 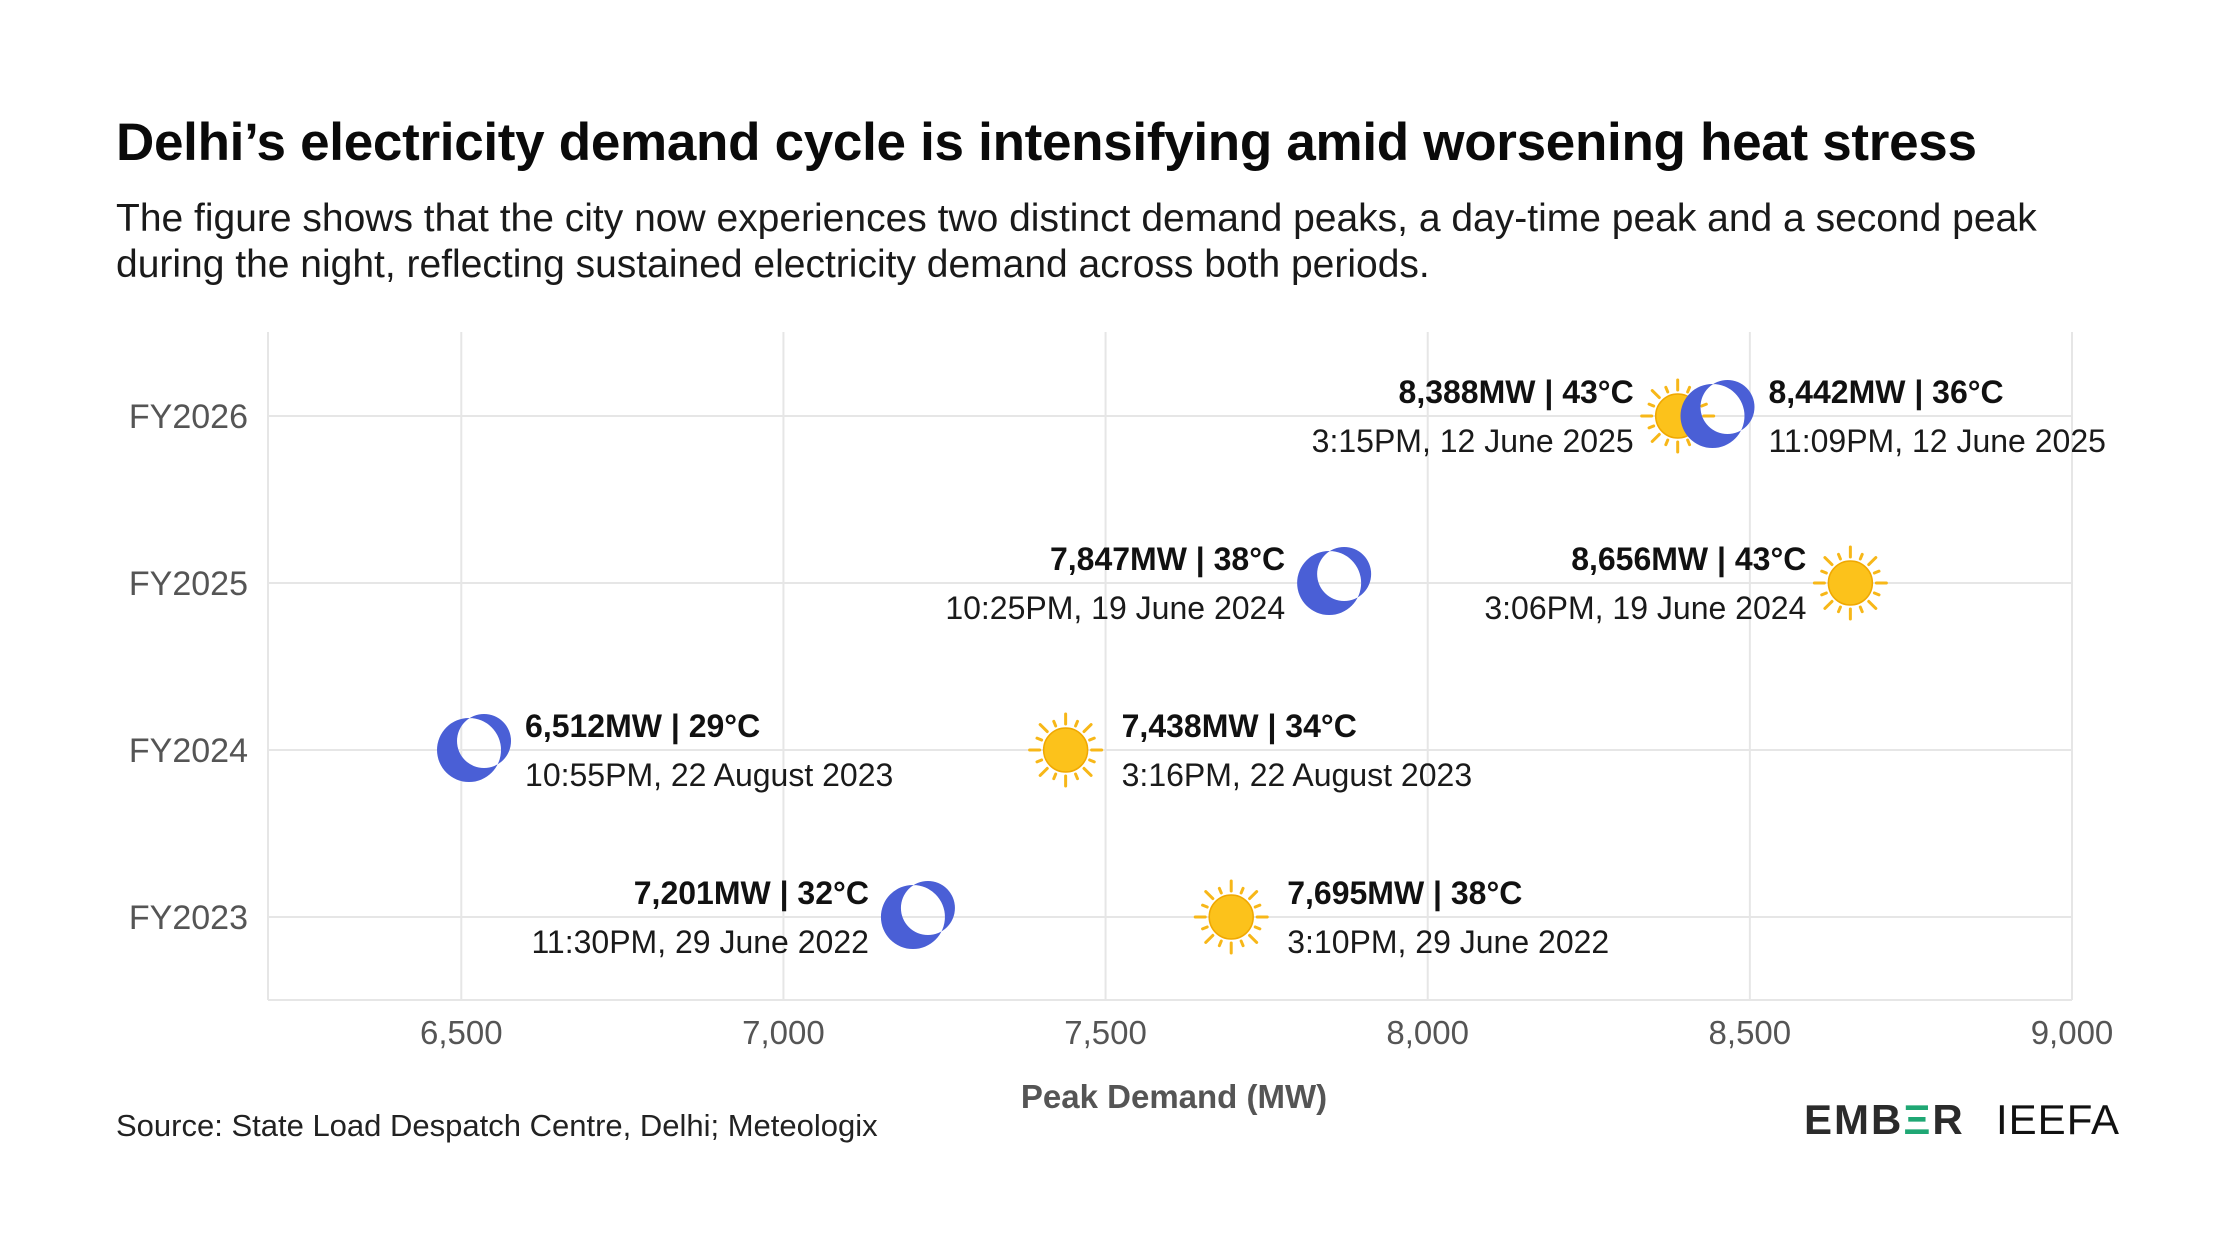 What do you see at coordinates (1404, 893) in the screenshot?
I see `point-value-label: 7,695MW | 38°C` at bounding box center [1404, 893].